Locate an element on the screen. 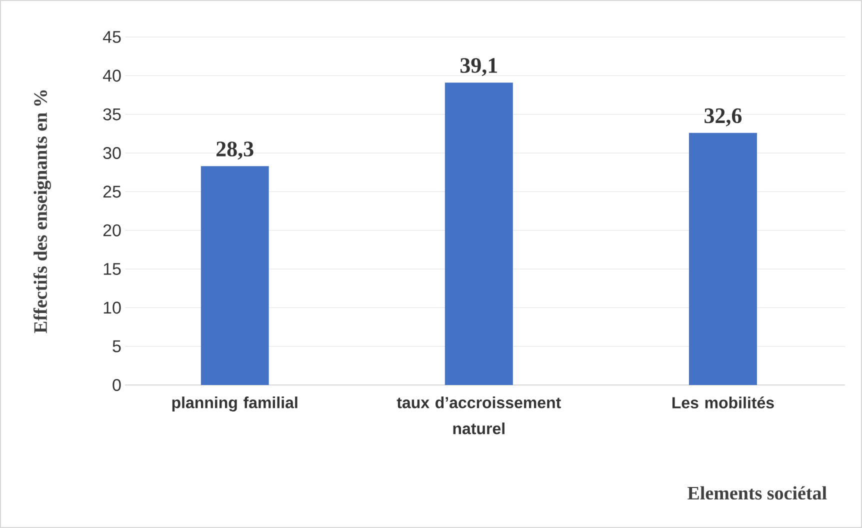 The width and height of the screenshot is (862, 528). y-tick-label: 25 is located at coordinates (112, 192).